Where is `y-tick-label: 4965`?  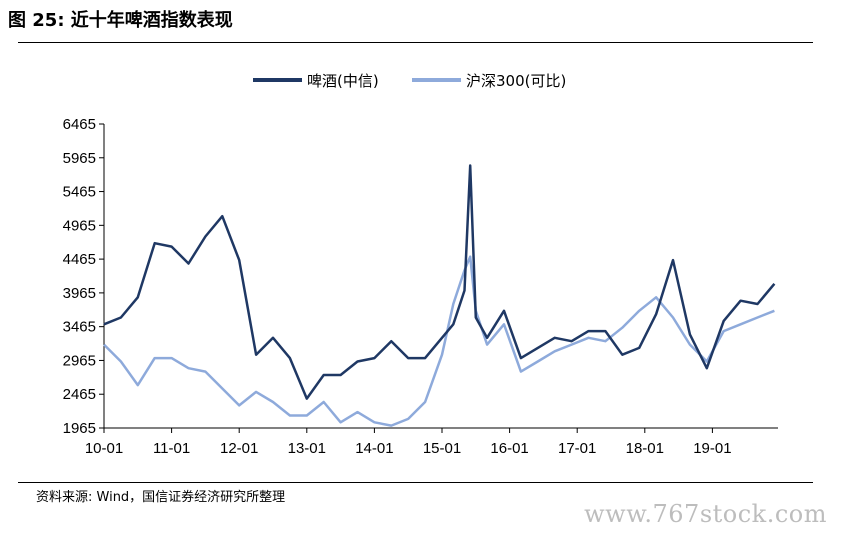
y-tick-label: 4965 is located at coordinates (79, 225).